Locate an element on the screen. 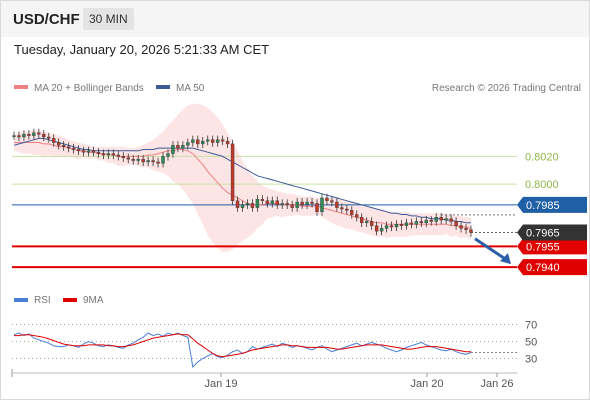 The height and width of the screenshot is (401, 590). forecast-arrow-line is located at coordinates (491, 249).